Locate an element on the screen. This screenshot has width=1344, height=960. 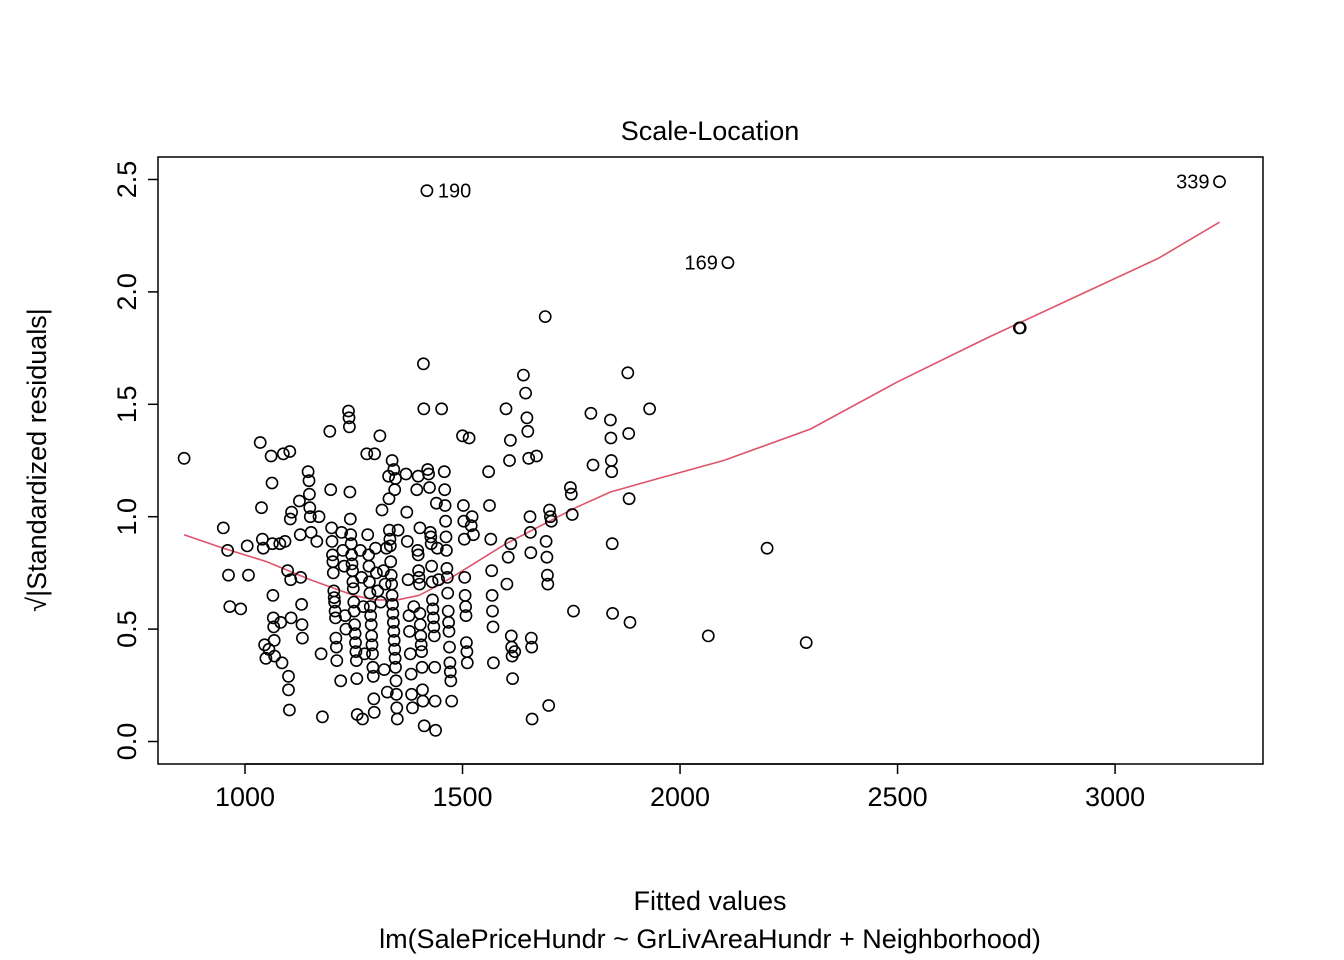
x-tick-label: 3000 is located at coordinates (1115, 797).